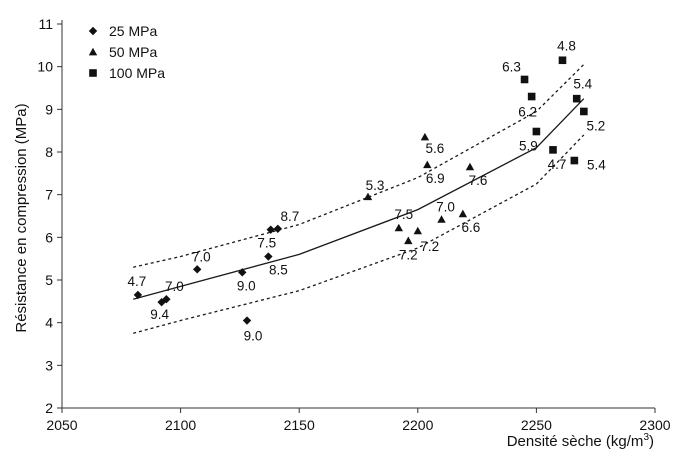 Image resolution: width=674 pixels, height=452 pixels. Describe the element at coordinates (93, 51) in the screenshot. I see `legend-marker-triangle` at that location.